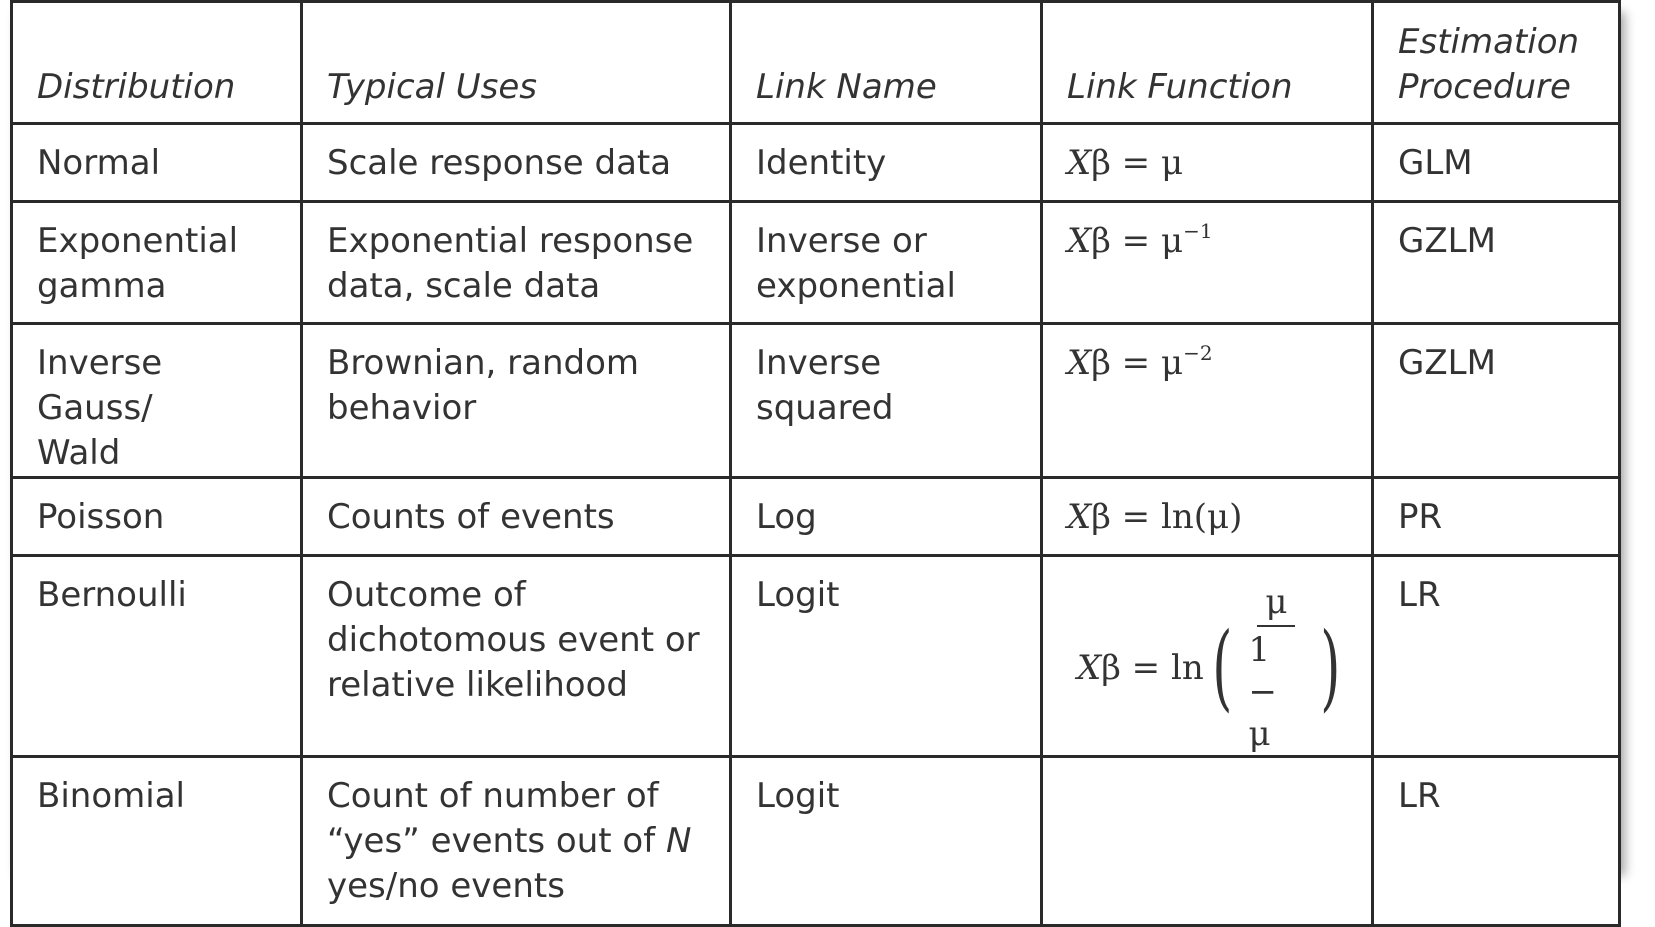 The height and width of the screenshot is (927, 1655). I want to click on cell-typical-uses: Brownian, random behavior, so click(516, 400).